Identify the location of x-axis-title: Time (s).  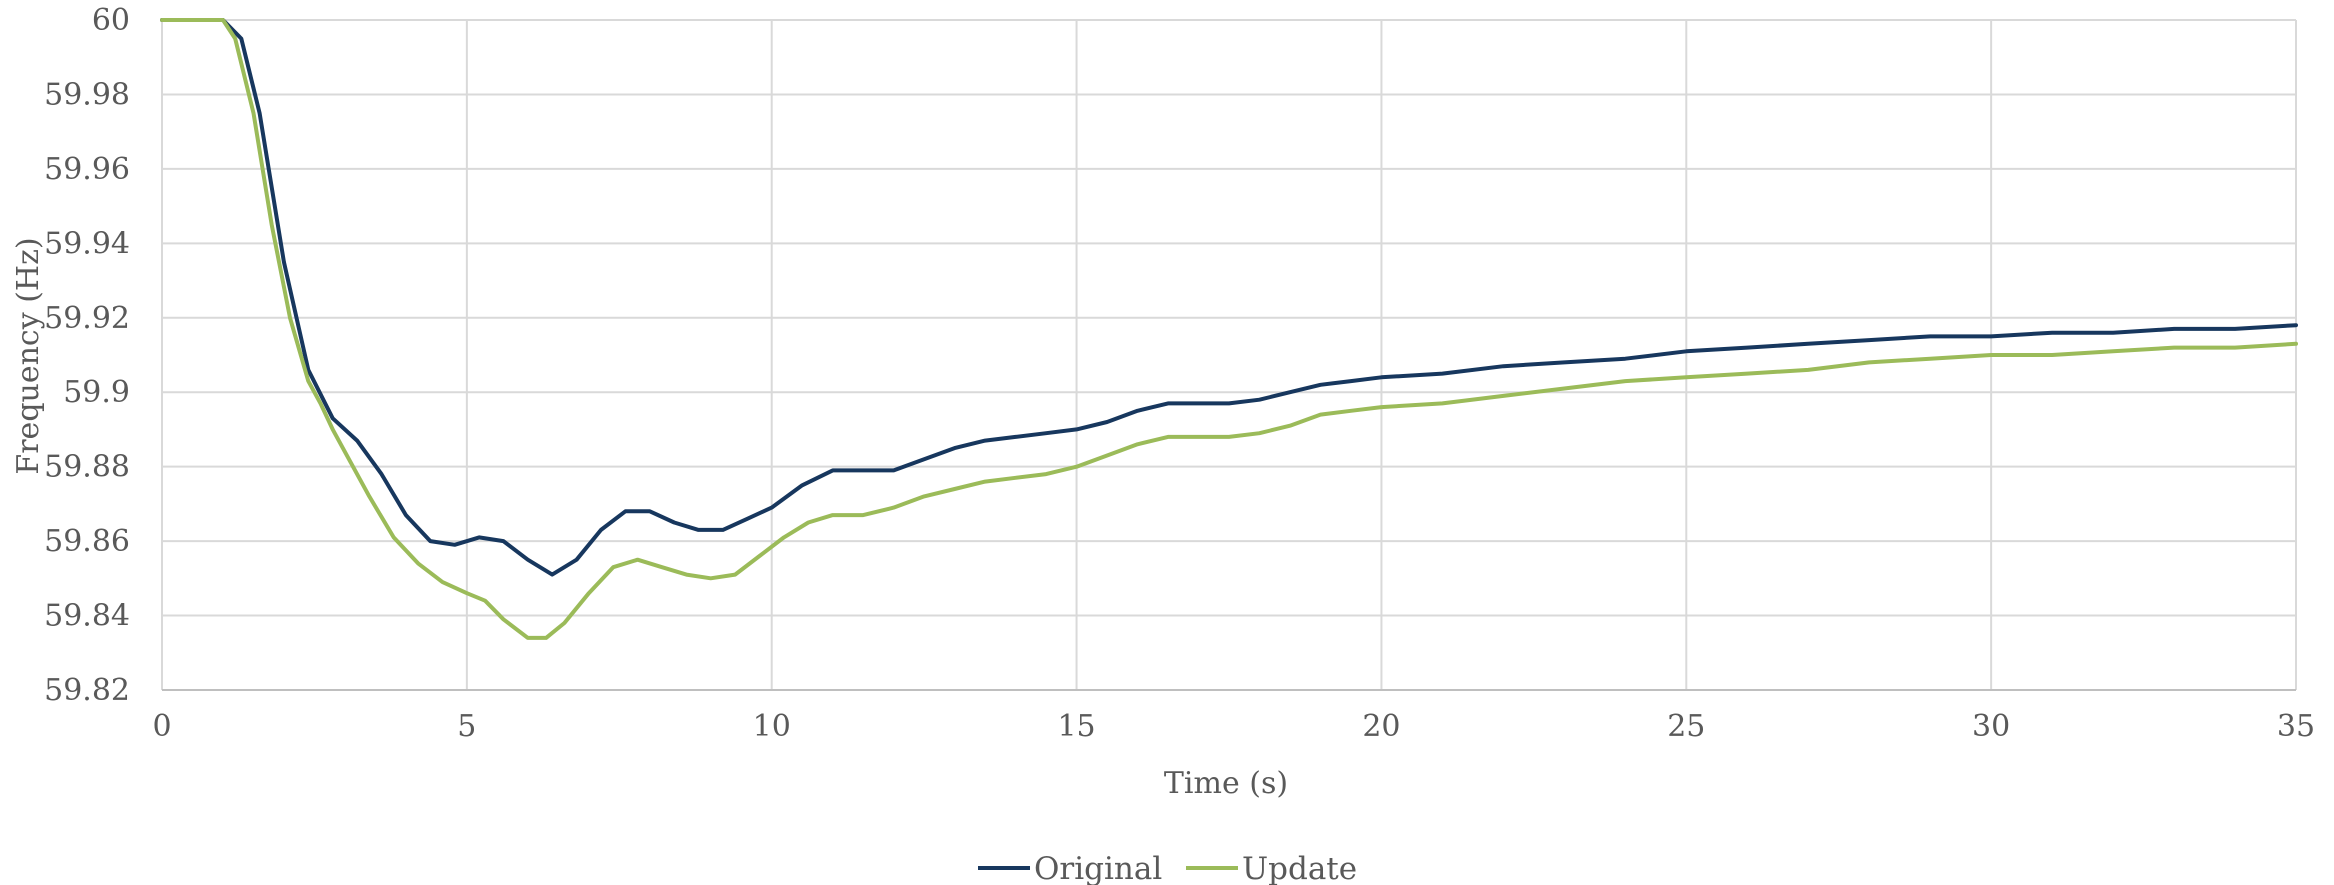
(1226, 783).